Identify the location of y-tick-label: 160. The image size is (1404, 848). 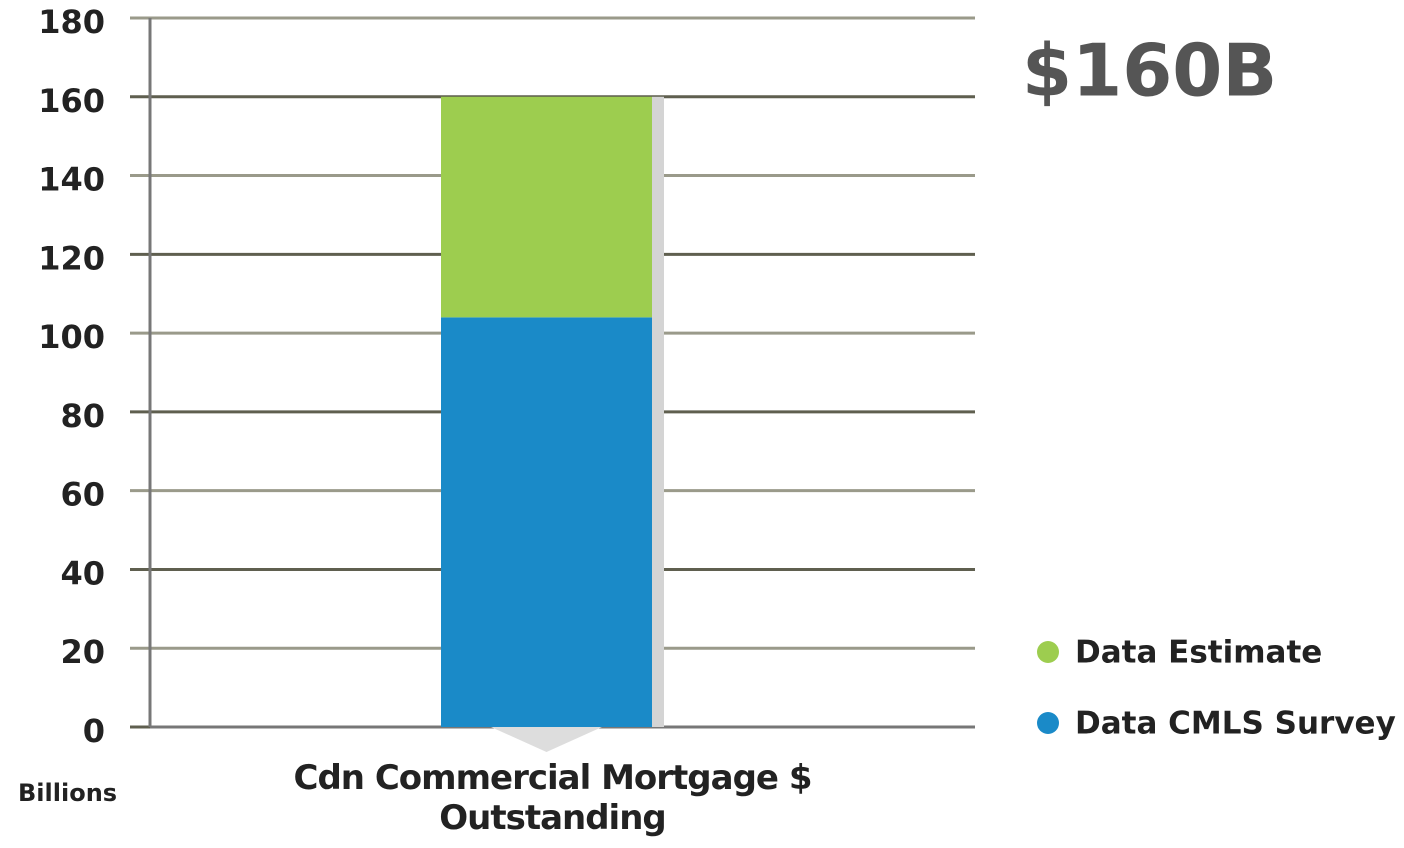
(71, 101).